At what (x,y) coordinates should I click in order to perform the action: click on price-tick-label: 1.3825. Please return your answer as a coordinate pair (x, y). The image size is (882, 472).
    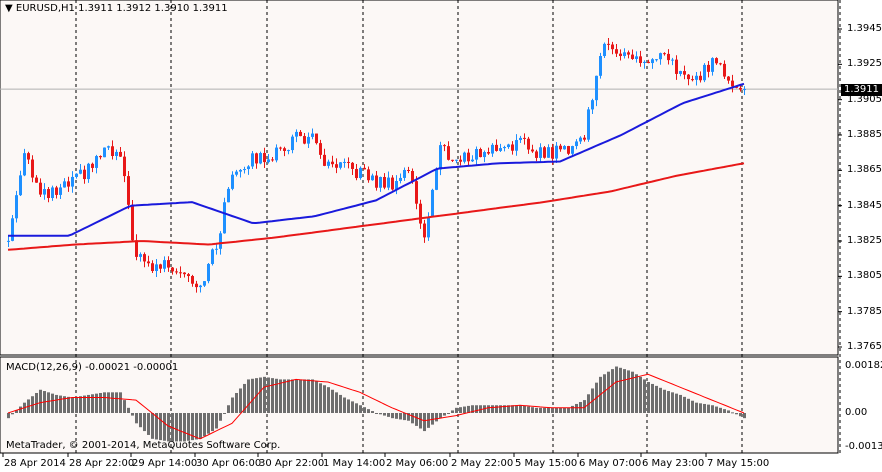
    Looking at the image, I should click on (864, 240).